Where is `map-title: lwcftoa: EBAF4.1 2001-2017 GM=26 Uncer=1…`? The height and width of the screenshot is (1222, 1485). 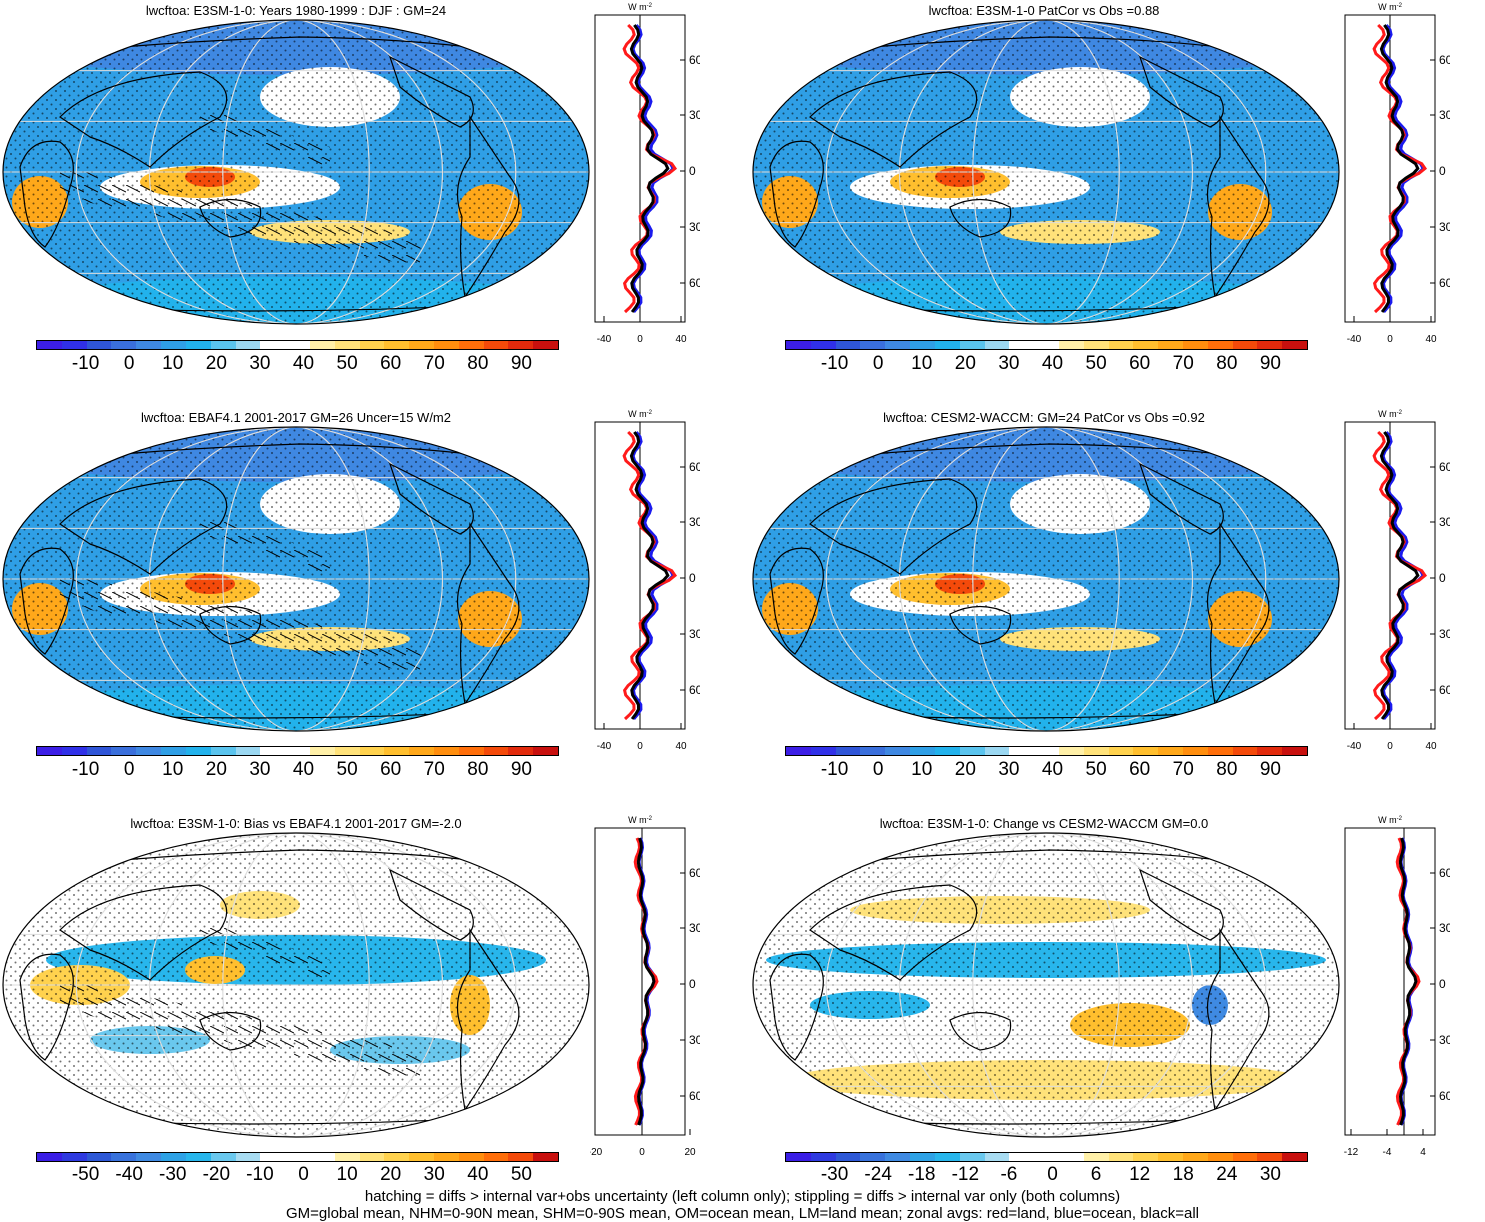 map-title: lwcftoa: EBAF4.1 2001-2017 GM=26 Uncer=1… is located at coordinates (296, 417).